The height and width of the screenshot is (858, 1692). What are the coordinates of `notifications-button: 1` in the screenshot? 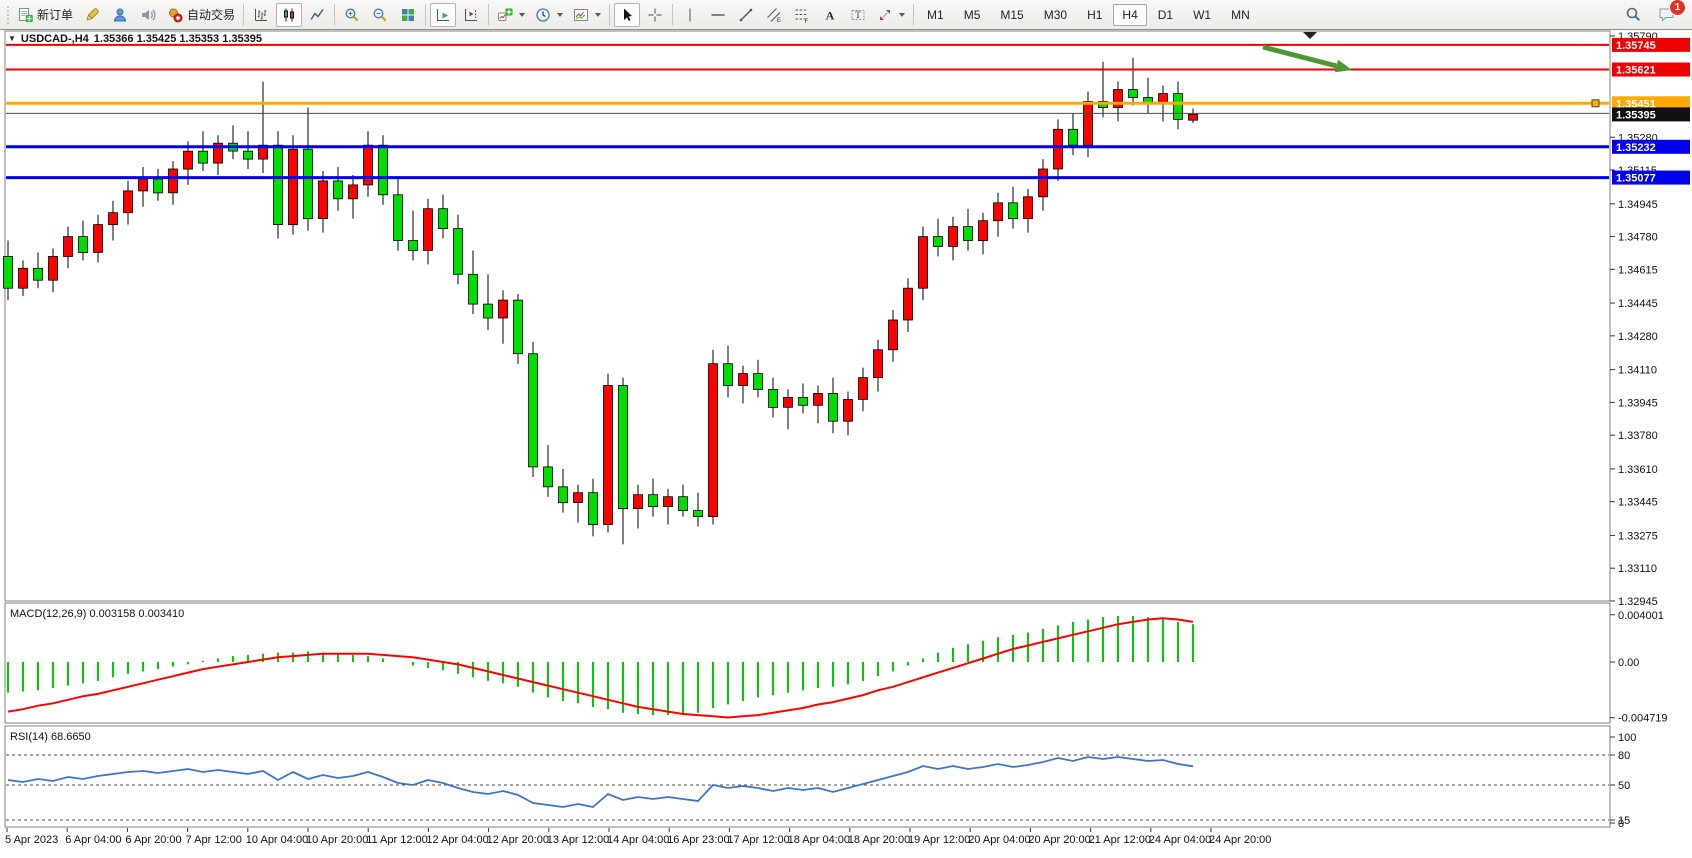 It's located at (1670, 13).